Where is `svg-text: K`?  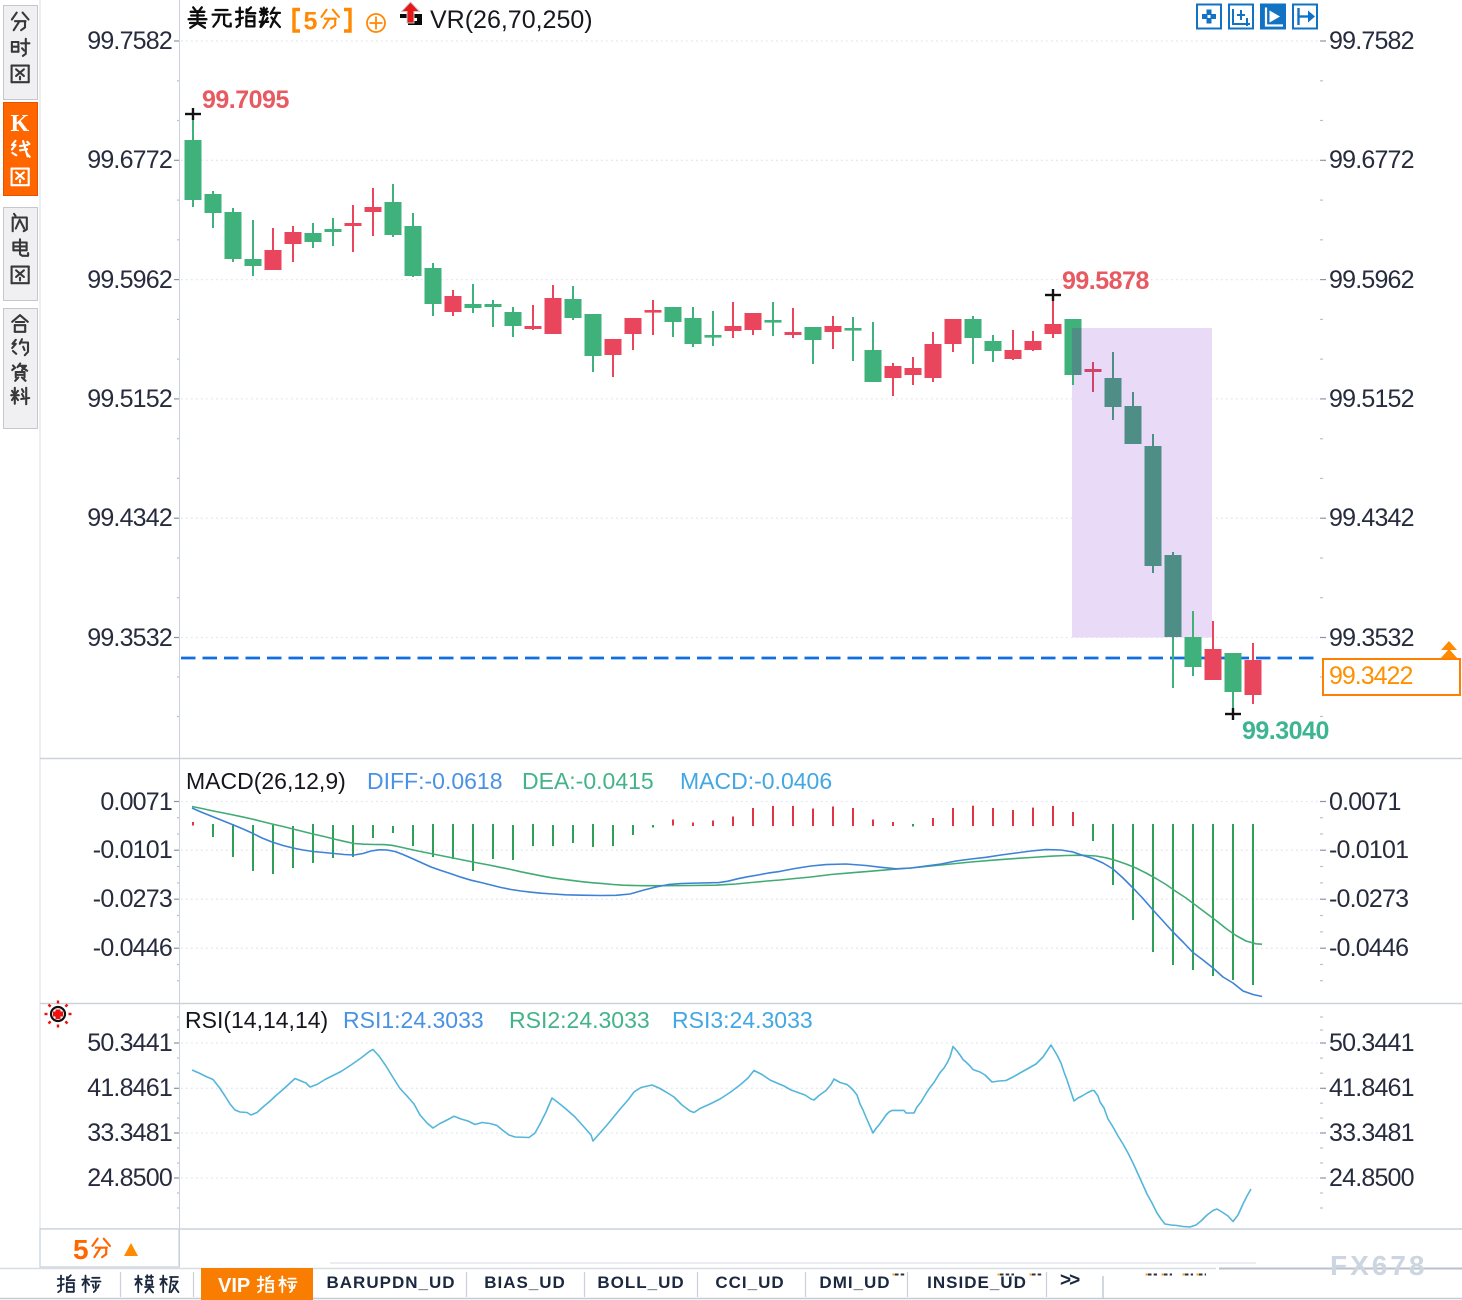
svg-text: K is located at coordinates (20, 124).